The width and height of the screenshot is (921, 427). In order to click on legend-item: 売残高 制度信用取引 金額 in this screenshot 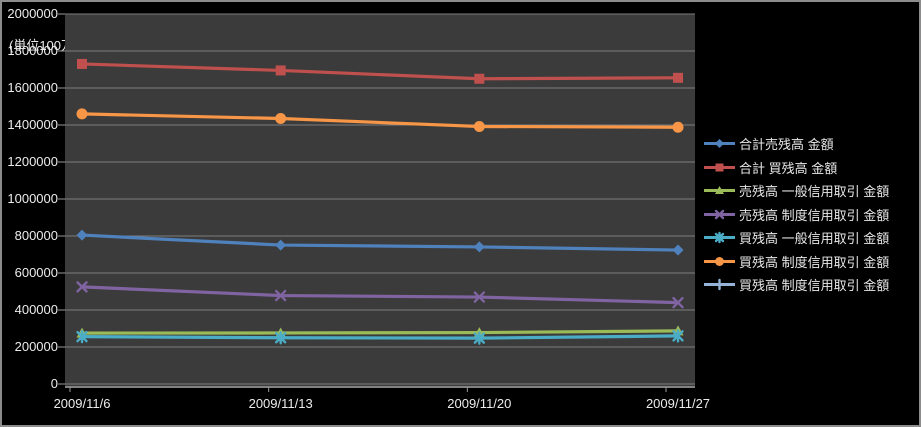, I will do `click(796, 215)`.